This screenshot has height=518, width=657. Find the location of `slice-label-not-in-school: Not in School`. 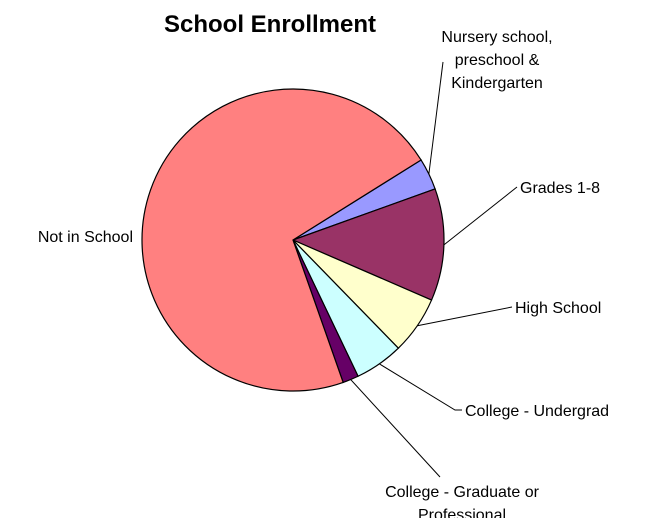

slice-label-not-in-school: Not in School is located at coordinates (85, 237).